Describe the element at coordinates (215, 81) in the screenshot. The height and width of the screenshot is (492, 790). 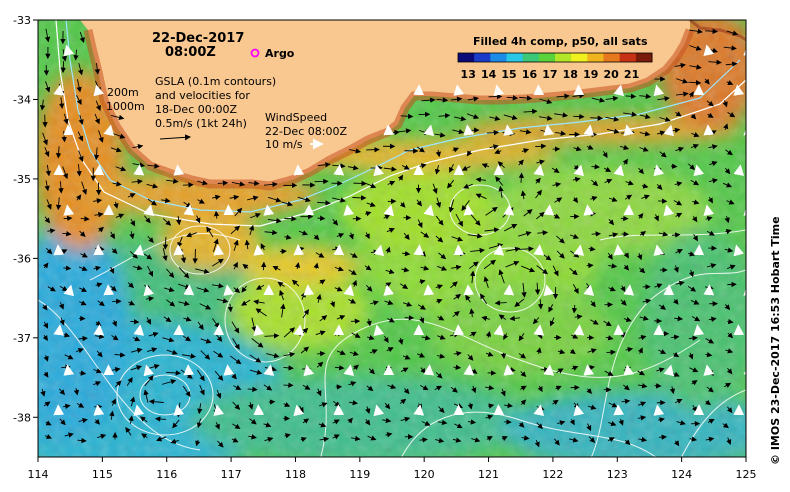
I see `gsla-line-1: GSLA (0.1m contours)` at that location.